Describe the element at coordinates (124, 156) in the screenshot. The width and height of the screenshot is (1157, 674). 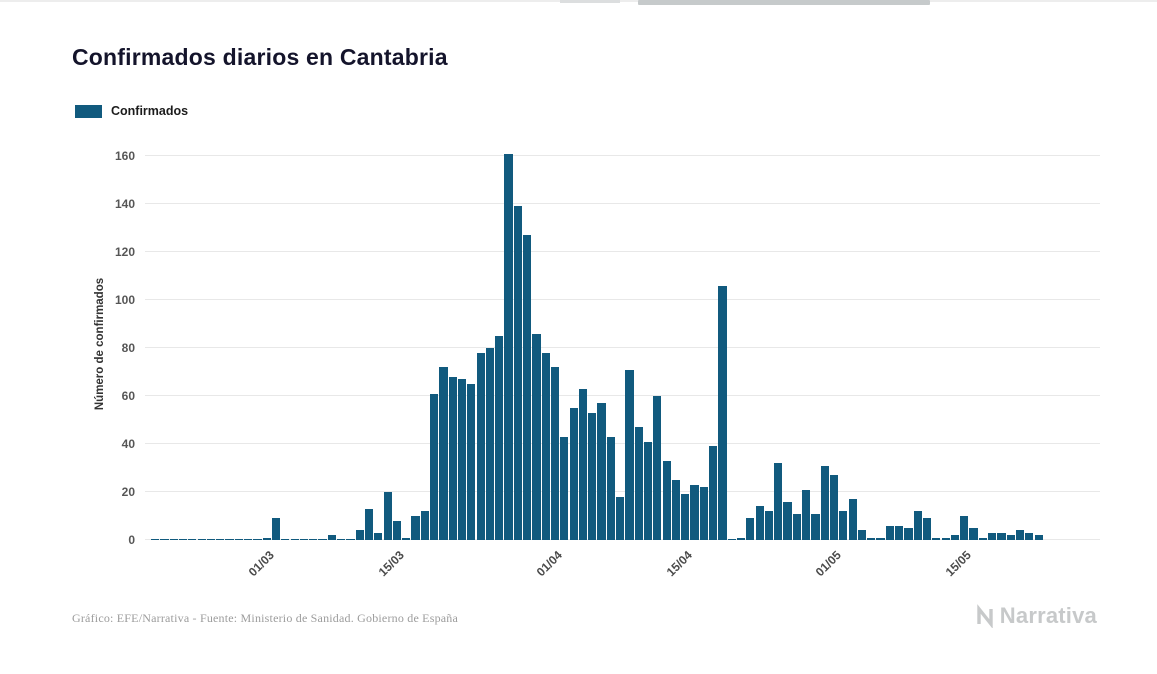
I see `y-tick-label: 160` at that location.